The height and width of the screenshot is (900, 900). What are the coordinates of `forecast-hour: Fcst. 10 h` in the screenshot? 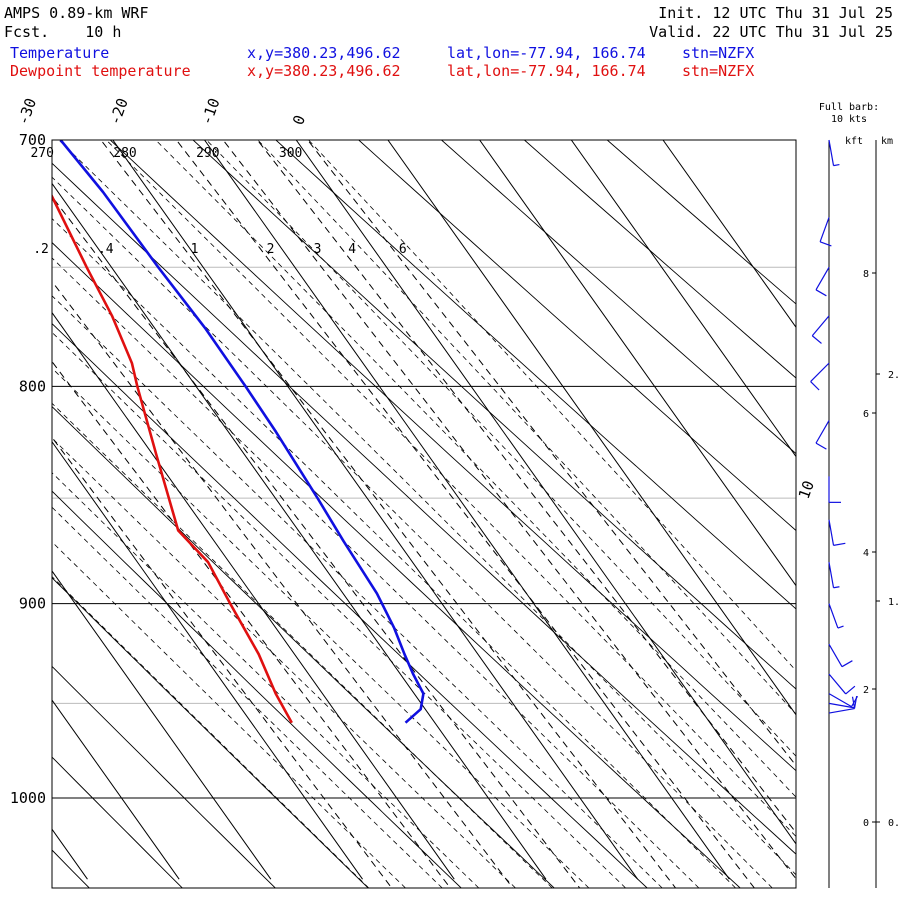 It's located at (62, 32).